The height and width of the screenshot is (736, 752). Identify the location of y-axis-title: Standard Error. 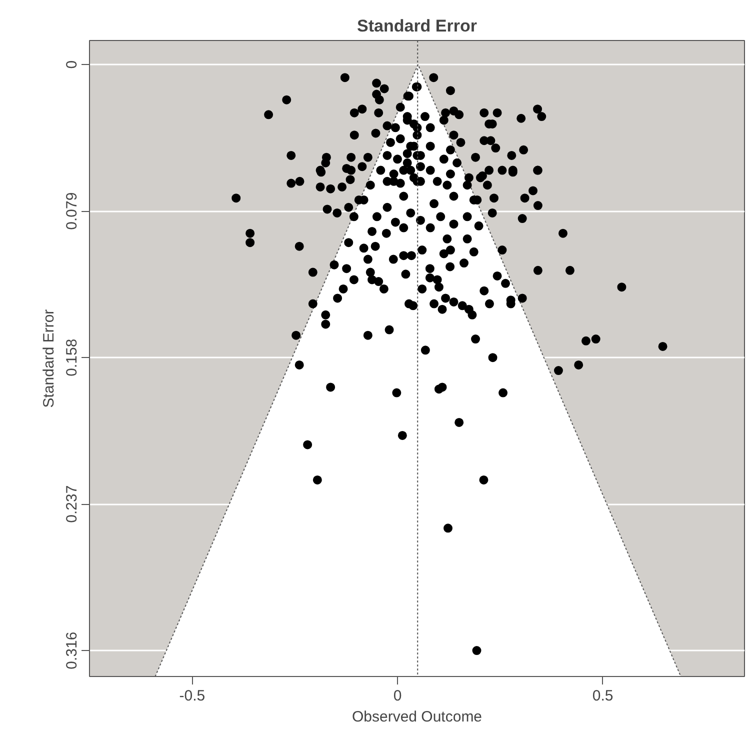
(49, 358).